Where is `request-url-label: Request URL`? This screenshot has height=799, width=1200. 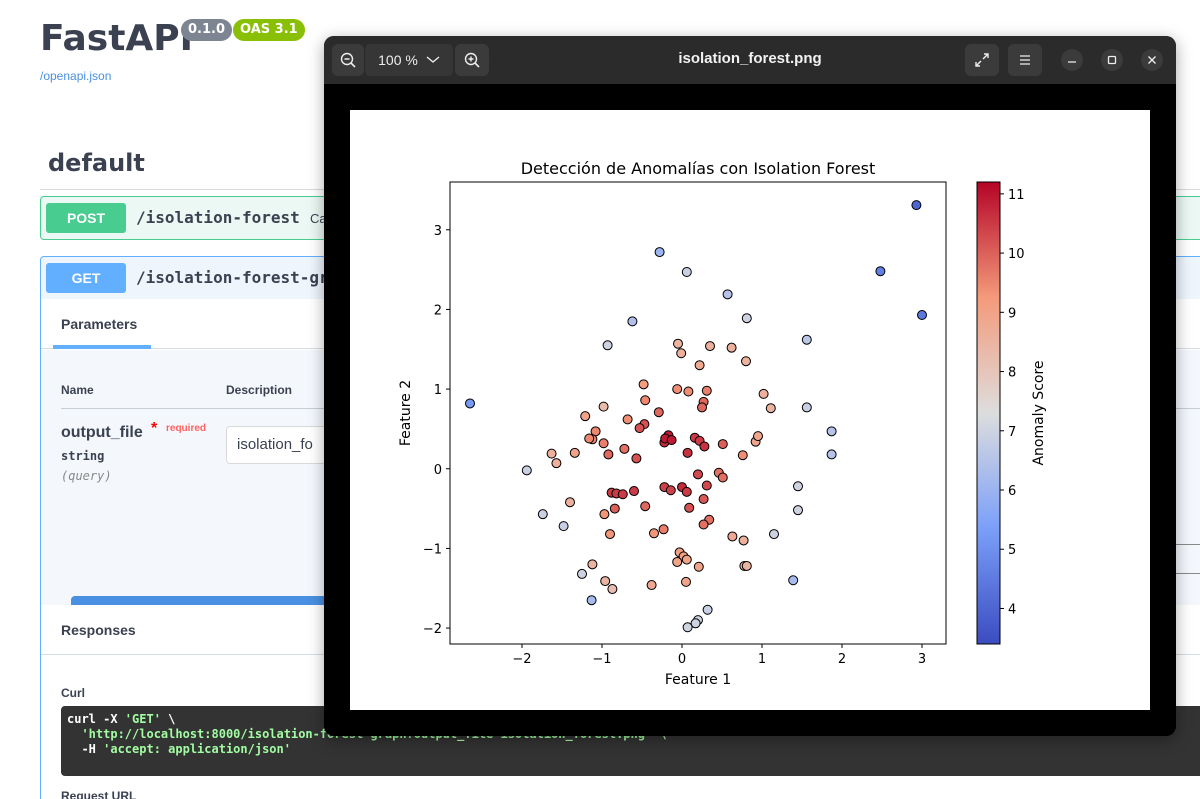
request-url-label: Request URL is located at coordinates (99, 794).